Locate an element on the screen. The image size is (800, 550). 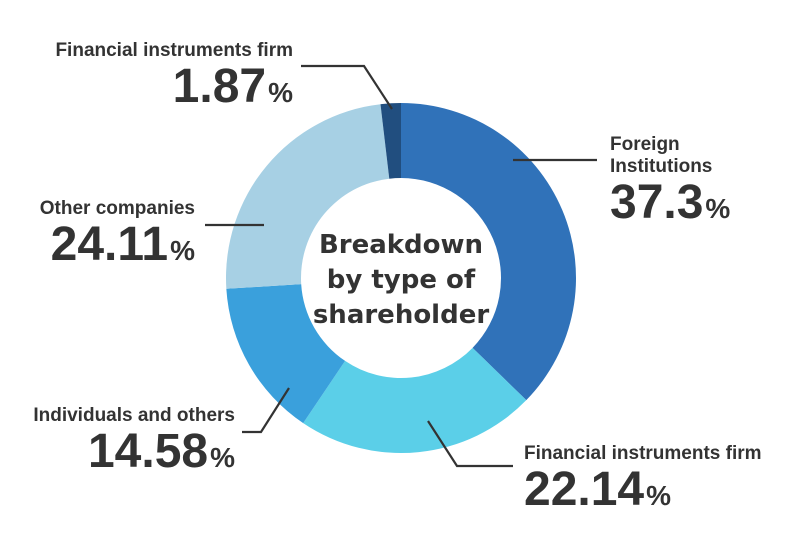
label-financial-instruments-firm-small: Financial instruments firm 1.87% is located at coordinates (174, 79).